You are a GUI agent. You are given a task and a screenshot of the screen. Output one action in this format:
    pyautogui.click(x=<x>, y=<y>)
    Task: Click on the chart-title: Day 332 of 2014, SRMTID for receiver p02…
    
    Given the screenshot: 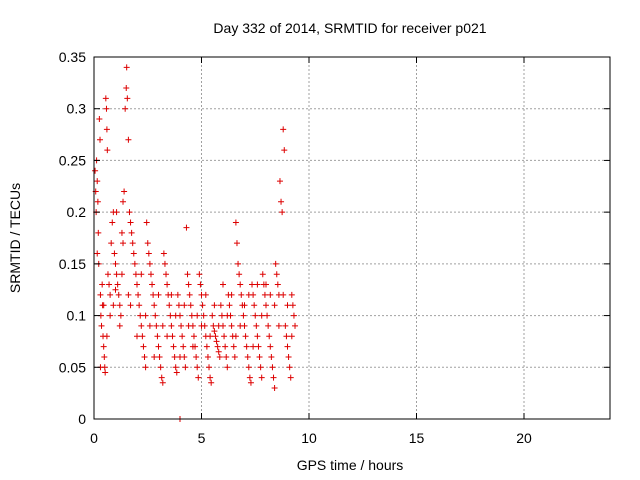 What is the action you would take?
    pyautogui.click(x=349, y=28)
    